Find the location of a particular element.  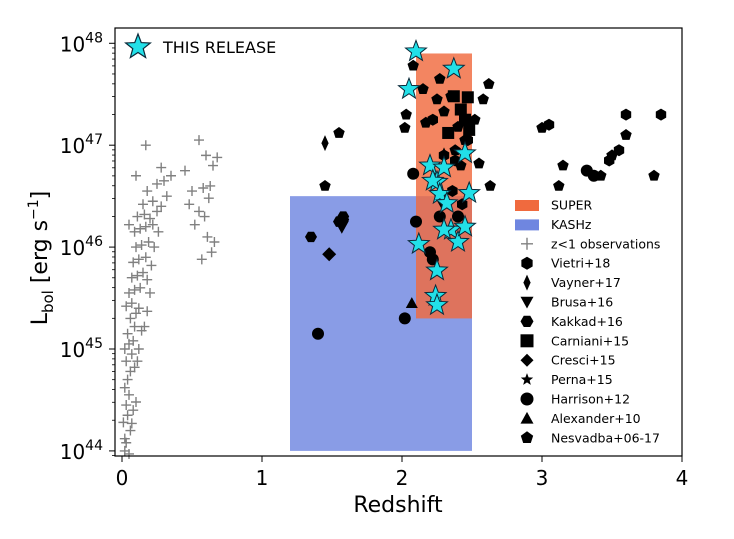

vayner-17-point is located at coordinates (325, 143).